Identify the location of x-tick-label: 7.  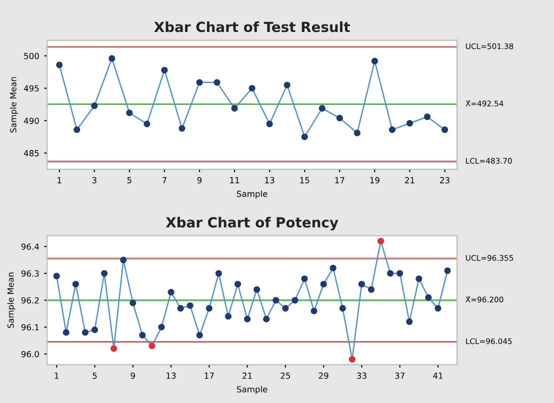
(164, 180).